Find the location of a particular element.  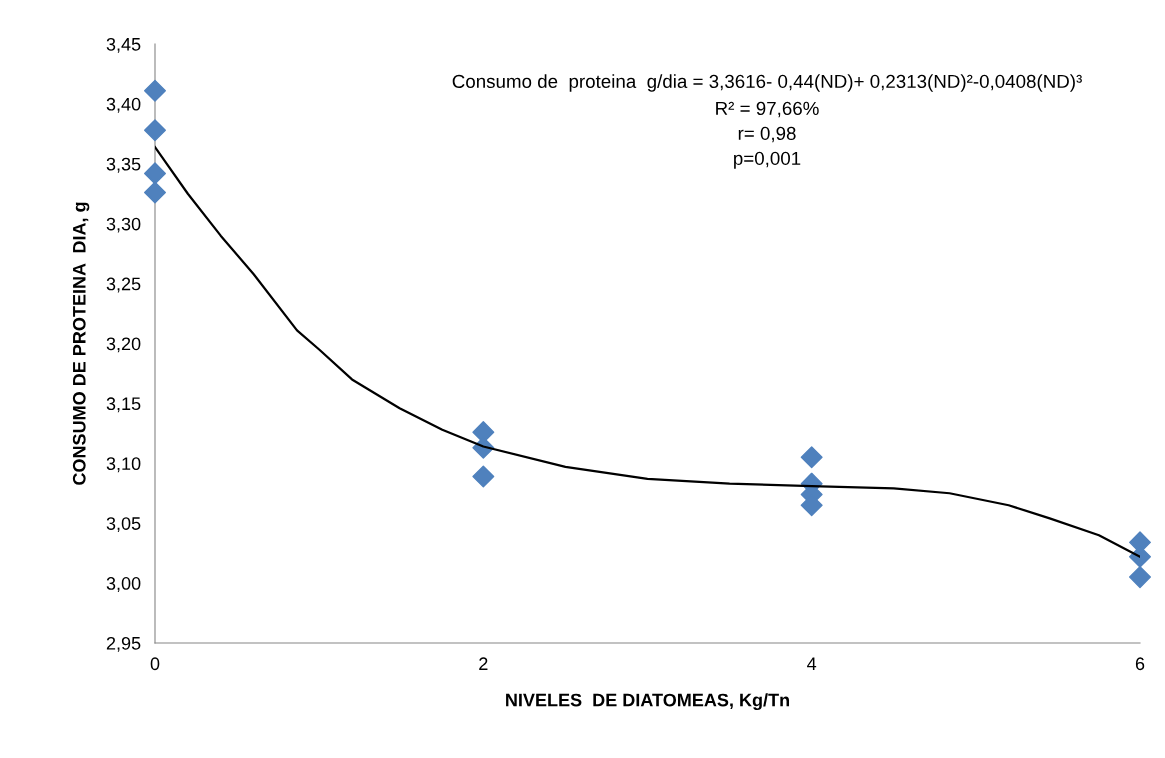

x-tick-label: 0 is located at coordinates (155, 664).